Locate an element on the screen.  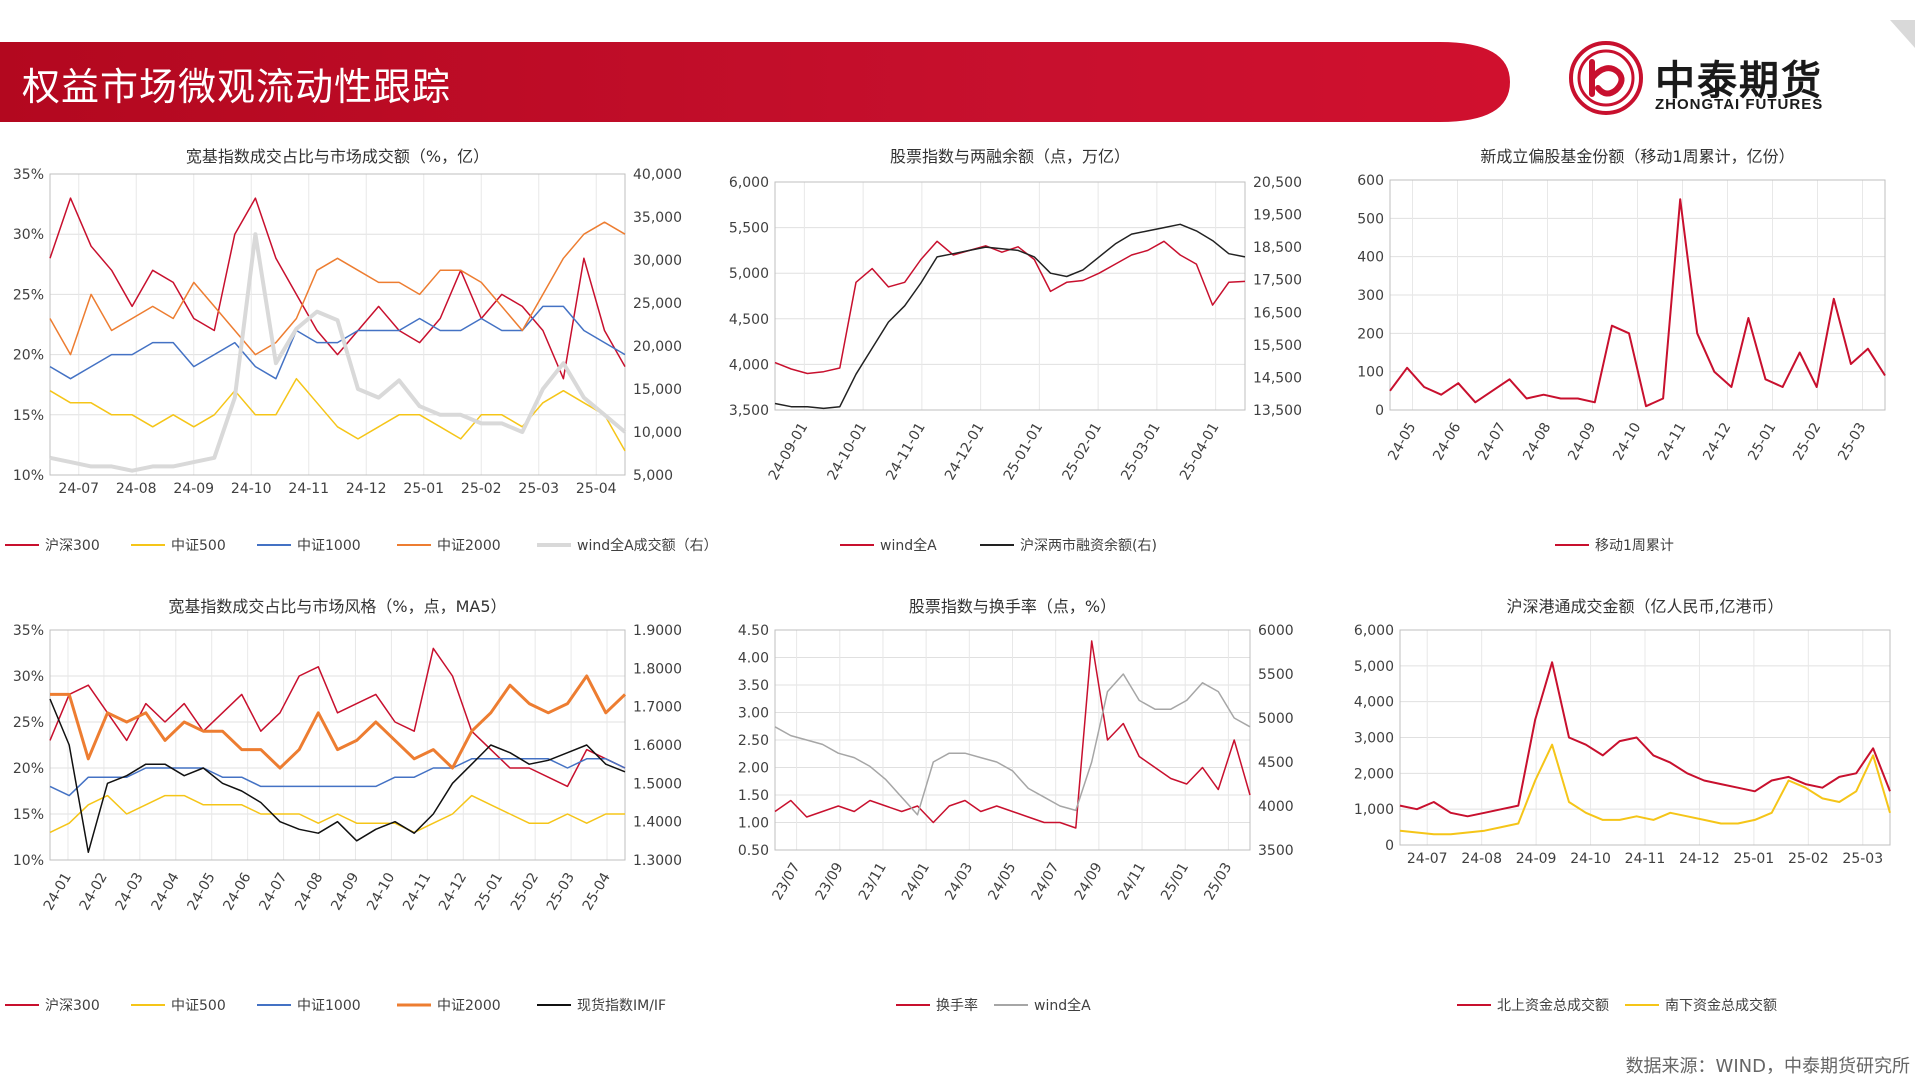
legend-label: 中证500 is located at coordinates (198, 1006).